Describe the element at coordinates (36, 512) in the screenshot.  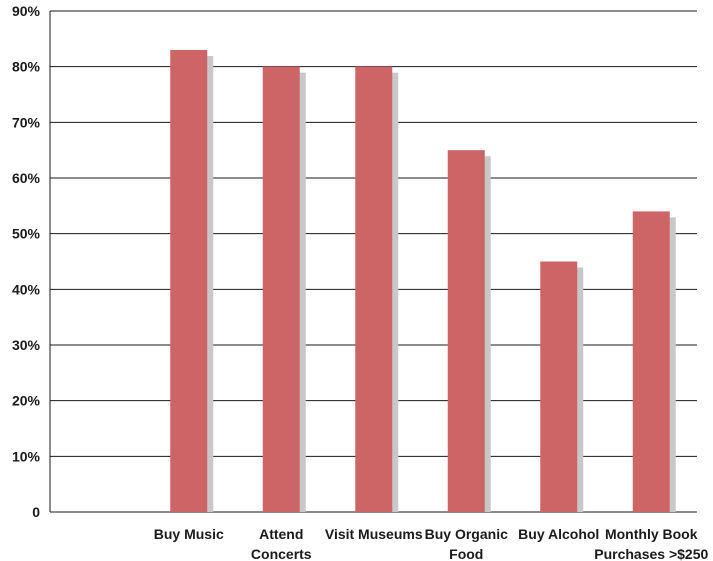
I see `y-tick-label: 0` at that location.